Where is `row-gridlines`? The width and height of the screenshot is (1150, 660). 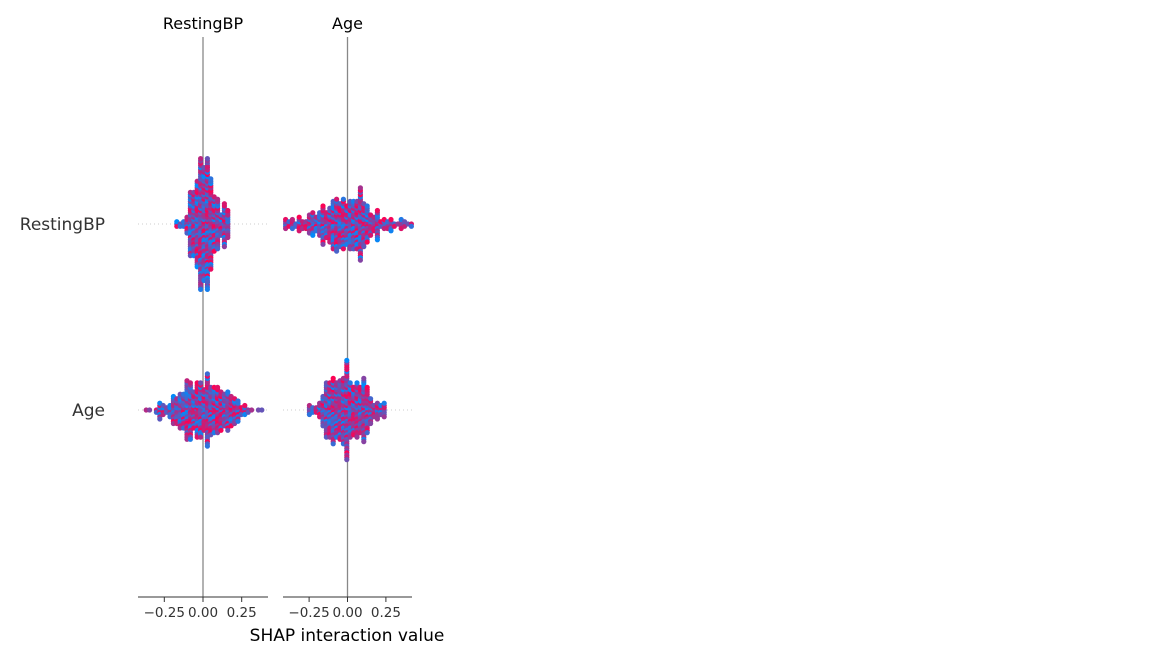
row-gridlines is located at coordinates (275, 317).